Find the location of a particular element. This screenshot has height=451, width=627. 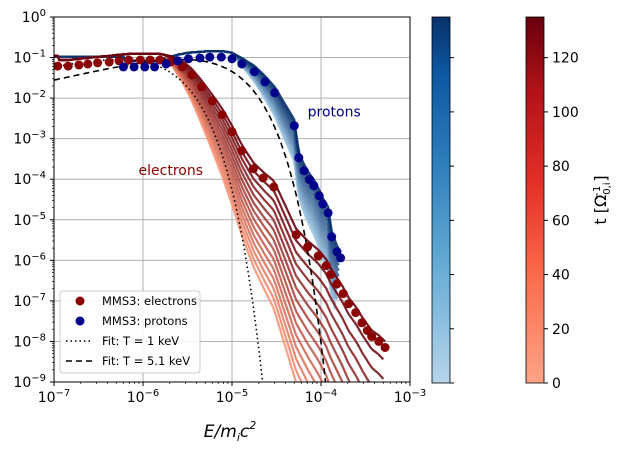

y-tick-label: 10⁻⁹ is located at coordinates (29, 382).